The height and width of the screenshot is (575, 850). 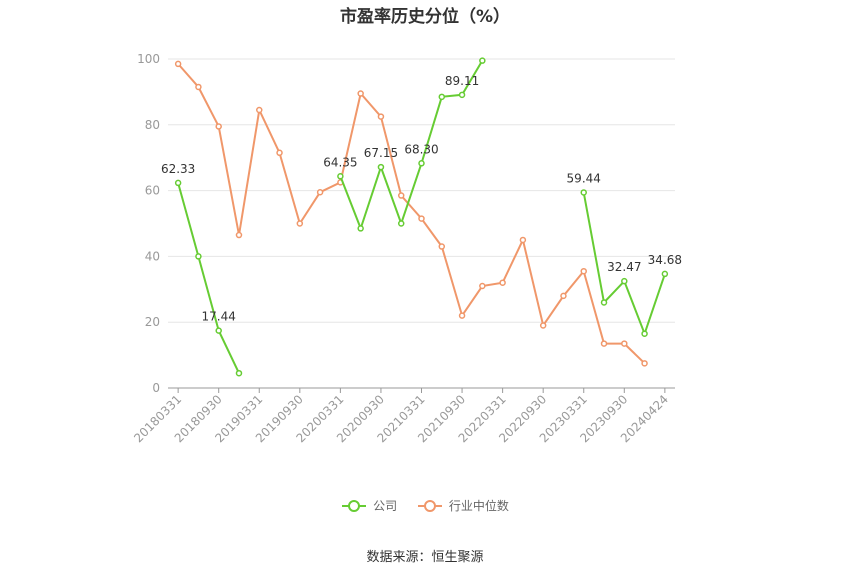 I want to click on legend-industry-marker-icon, so click(x=429, y=505).